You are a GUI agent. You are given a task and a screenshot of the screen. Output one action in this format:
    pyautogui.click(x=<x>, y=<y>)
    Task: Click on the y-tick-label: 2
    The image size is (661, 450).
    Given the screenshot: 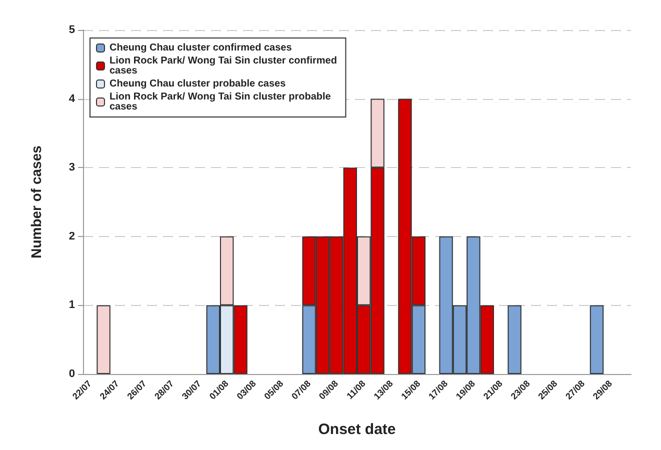 What is the action you would take?
    pyautogui.click(x=71, y=236)
    